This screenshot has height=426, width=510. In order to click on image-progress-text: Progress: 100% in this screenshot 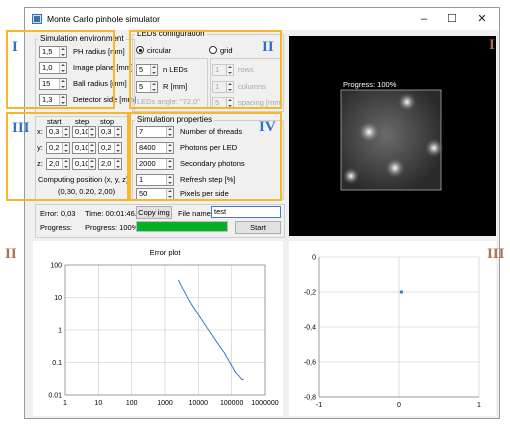, I will do `click(370, 84)`.